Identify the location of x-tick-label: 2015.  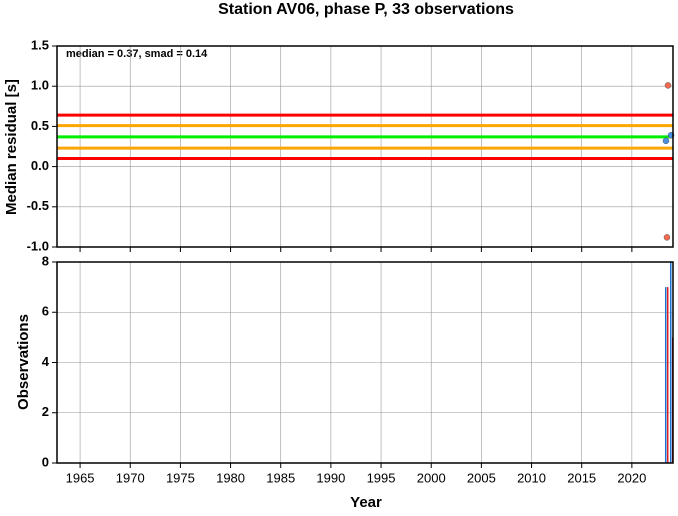
(581, 477).